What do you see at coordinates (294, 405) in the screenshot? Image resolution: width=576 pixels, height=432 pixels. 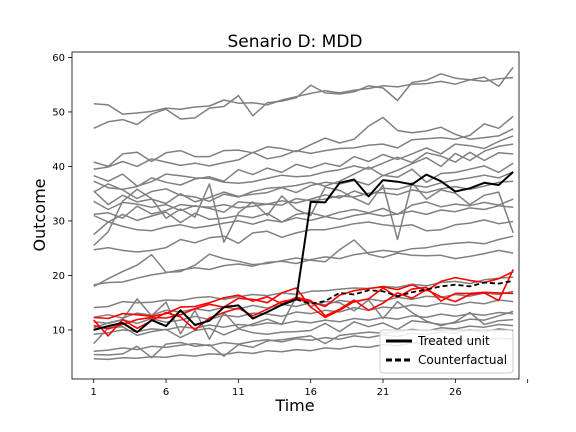 I see `x-axis-title: Time` at bounding box center [294, 405].